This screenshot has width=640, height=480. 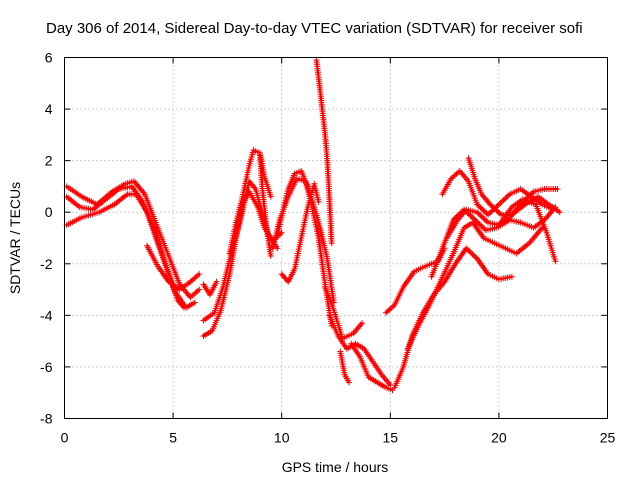 I want to click on y-tick-label: -6, so click(x=46, y=367).